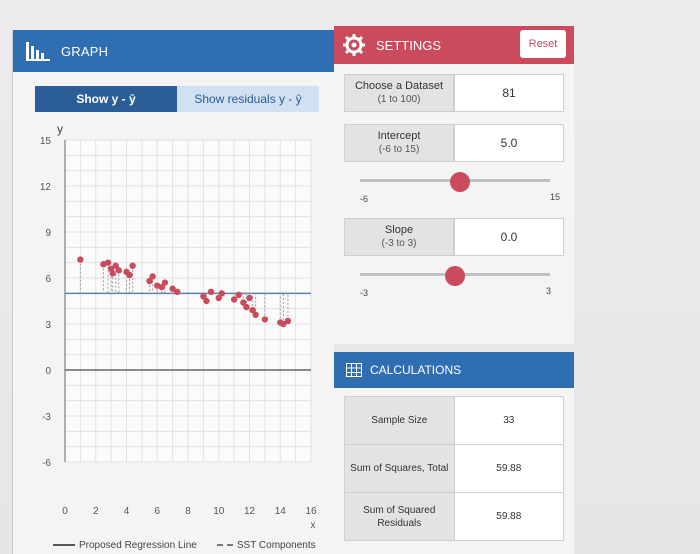 The height and width of the screenshot is (554, 700). What do you see at coordinates (48, 279) in the screenshot?
I see `y-tick-label: 6` at bounding box center [48, 279].